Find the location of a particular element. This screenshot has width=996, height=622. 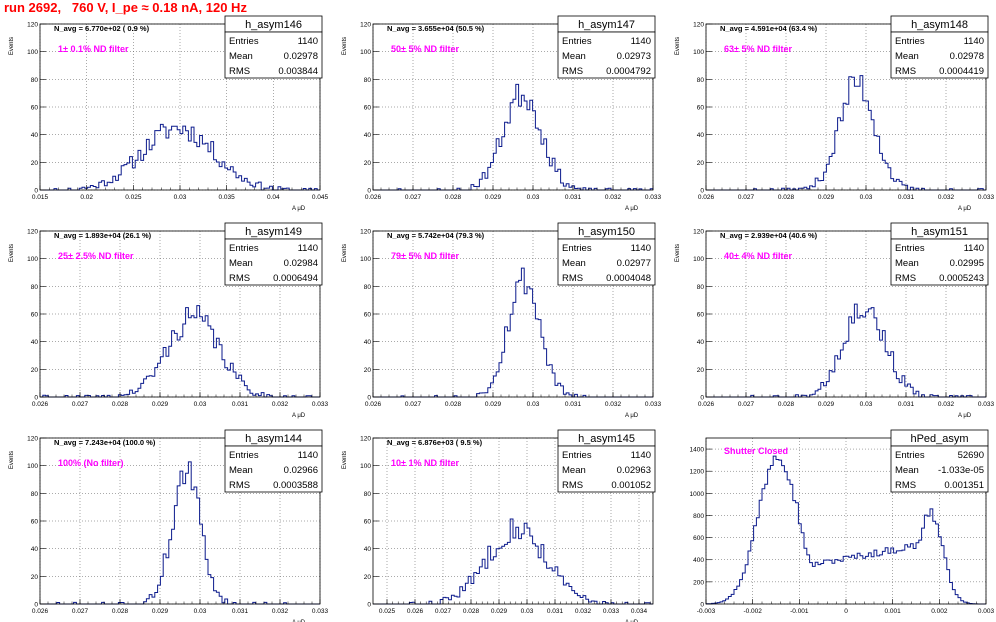

x-tick-label: 0.015 is located at coordinates (40, 197).